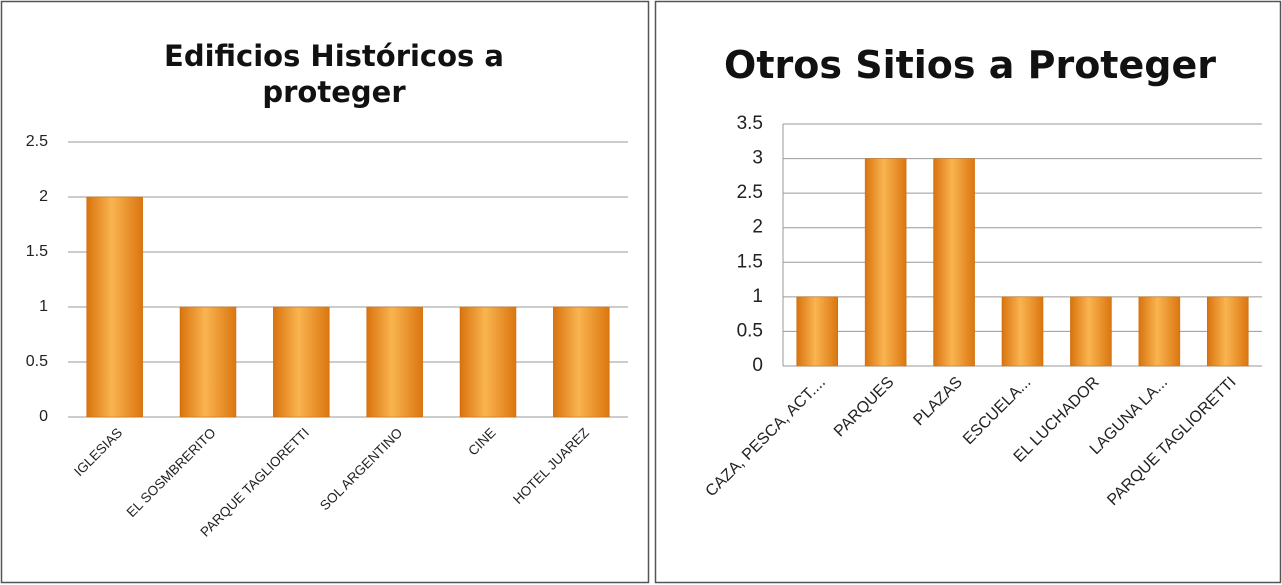  Describe the element at coordinates (970, 65) in the screenshot. I see `chart-title: Otros Sitios a Proteger` at that location.